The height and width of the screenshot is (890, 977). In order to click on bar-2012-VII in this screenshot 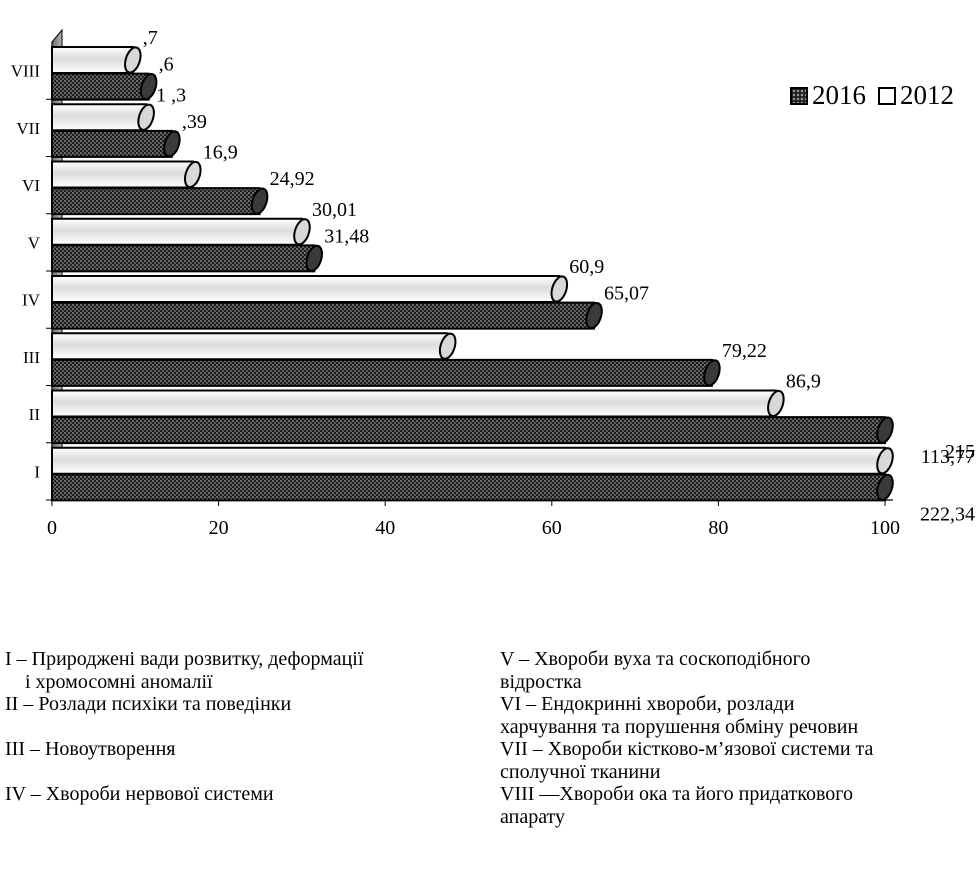, I will do `click(103, 117)`.